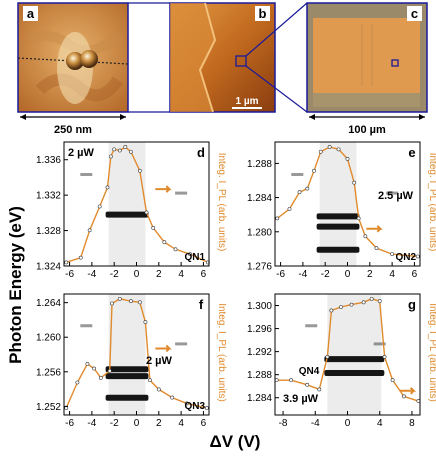  What do you see at coordinates (301, 399) in the screenshot?
I see `power-label: 3.9 µW` at bounding box center [301, 399].